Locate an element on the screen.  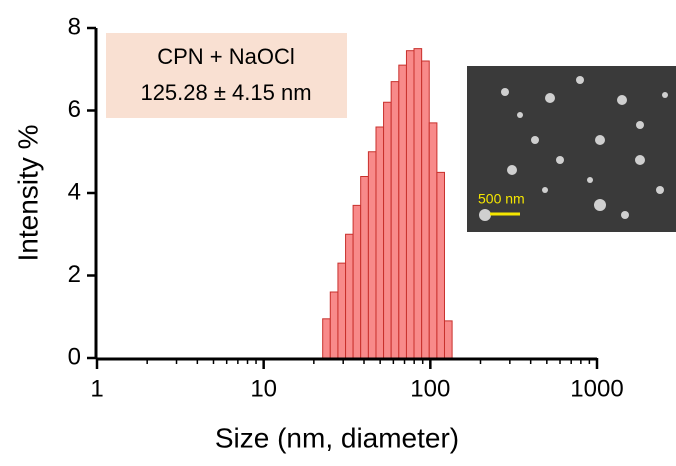
annotation-line: 125.28 ± 4.15 nm is located at coordinates (225, 92).